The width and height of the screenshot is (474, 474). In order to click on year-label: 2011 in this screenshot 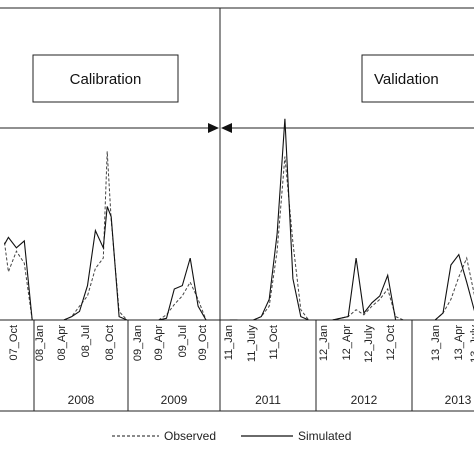, I will do `click(268, 400)`.